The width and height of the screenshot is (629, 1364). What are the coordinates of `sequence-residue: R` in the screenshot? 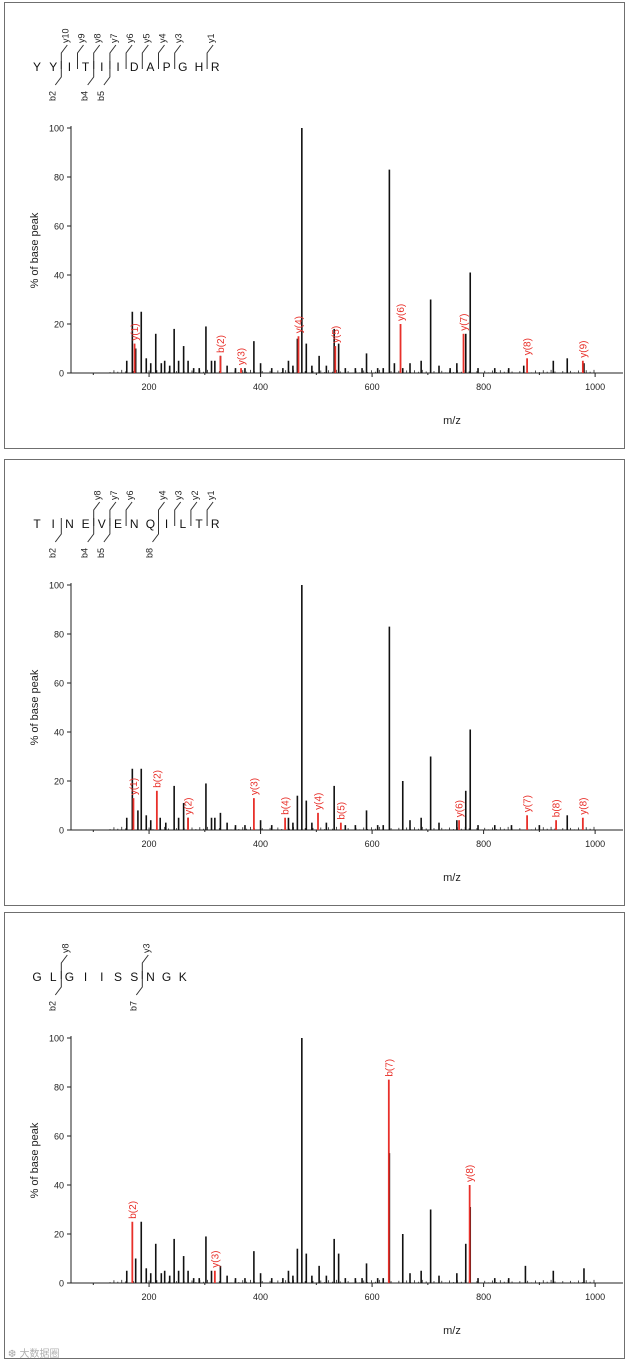 It's located at (215, 524).